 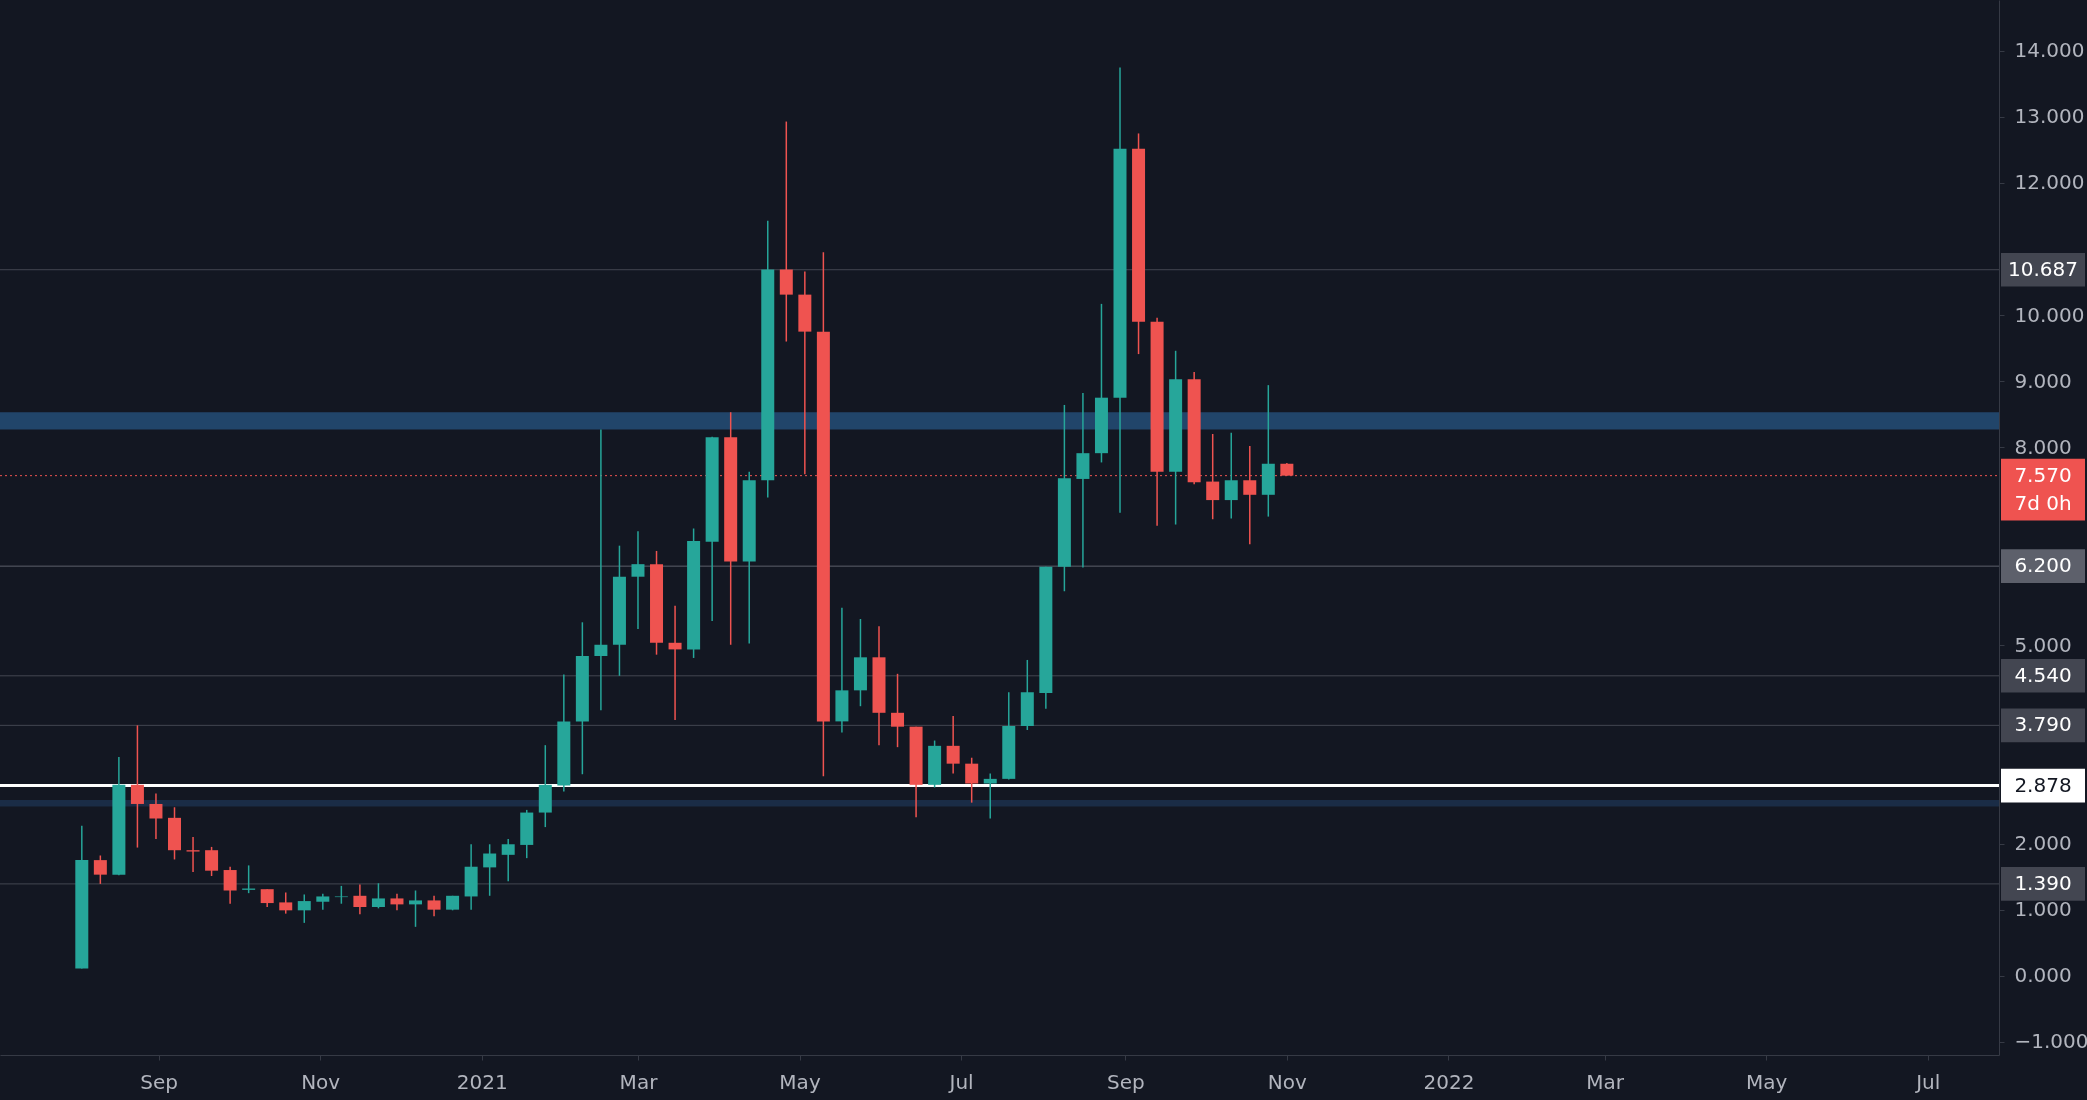 I want to click on y-tick-label: 2.000, so click(x=2043, y=843).